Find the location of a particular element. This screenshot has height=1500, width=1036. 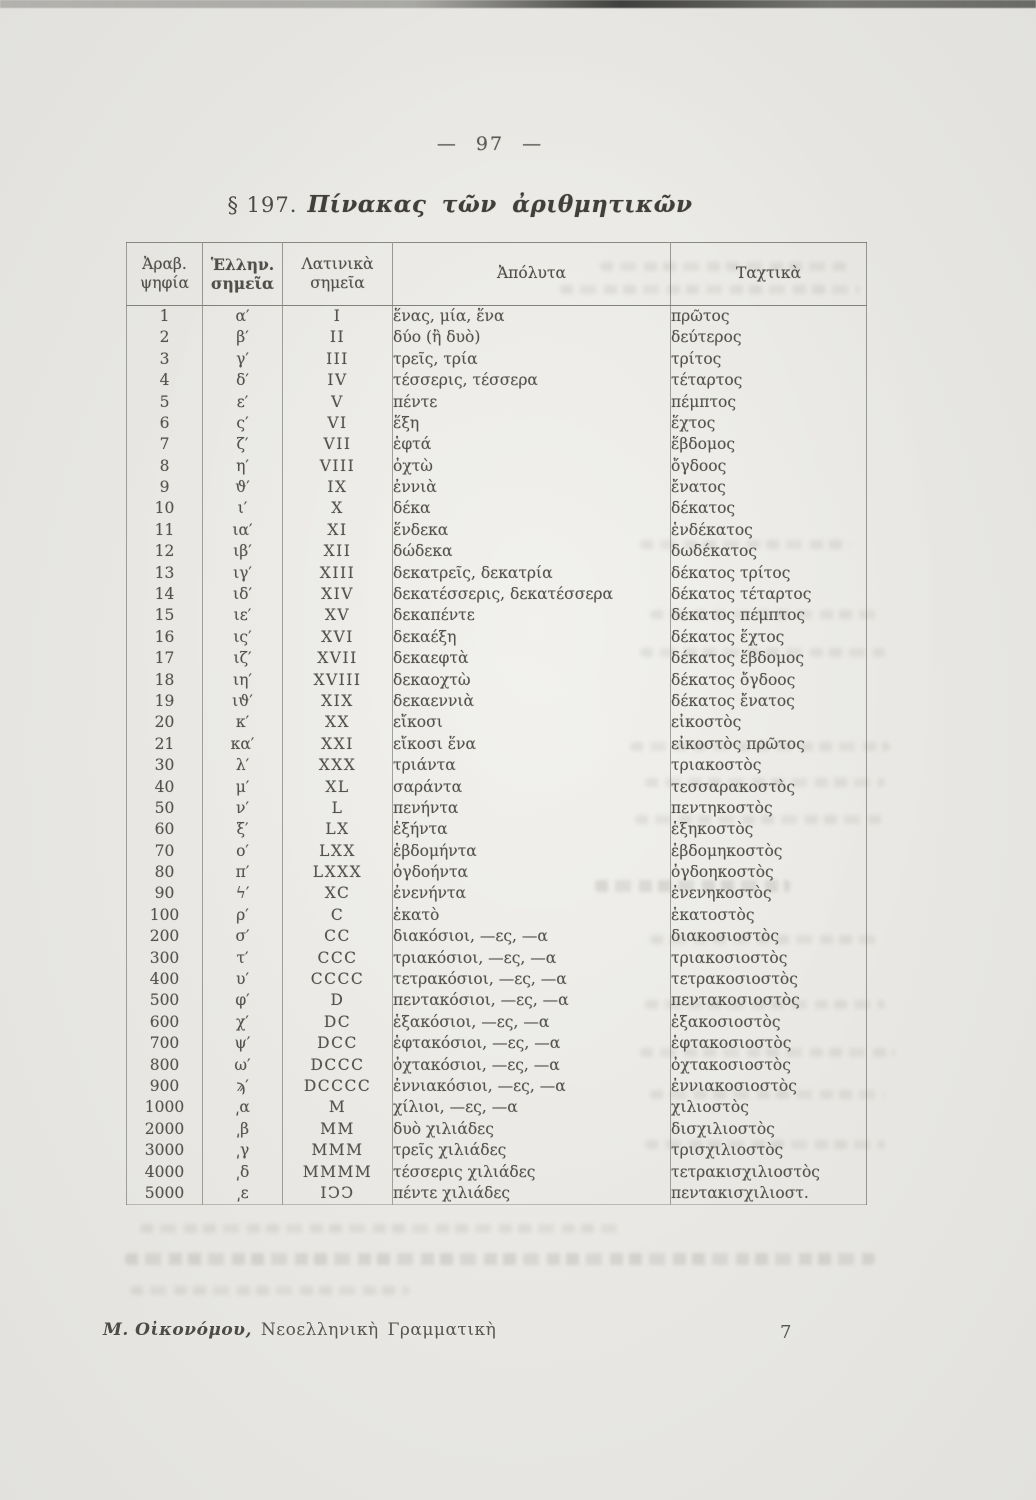

cardinal-cell: χίλιοι, —ες, —α is located at coordinates (531, 1108).